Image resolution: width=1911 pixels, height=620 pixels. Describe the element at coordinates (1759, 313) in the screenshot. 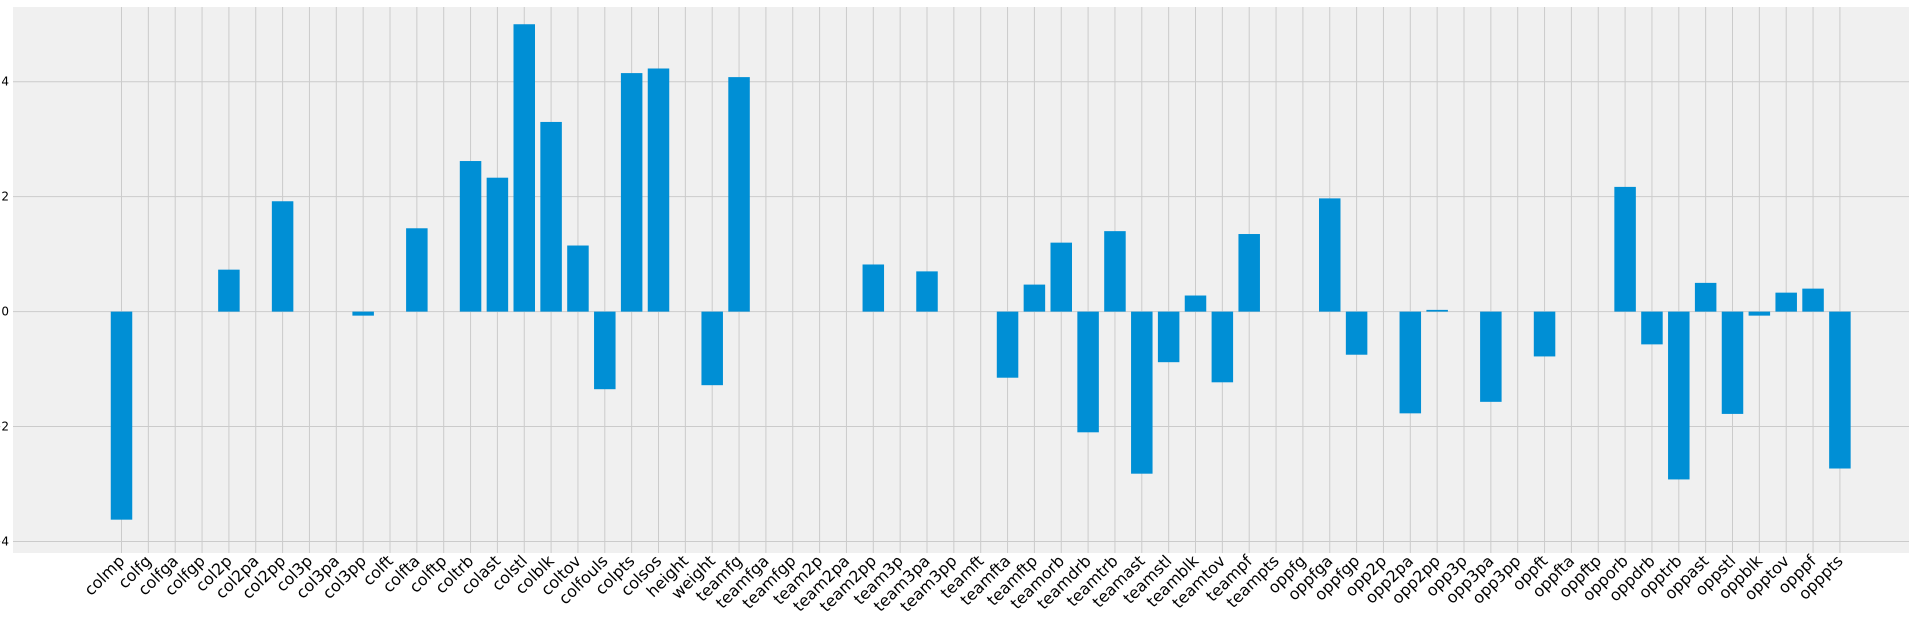

I see `bar-oppblk` at that location.